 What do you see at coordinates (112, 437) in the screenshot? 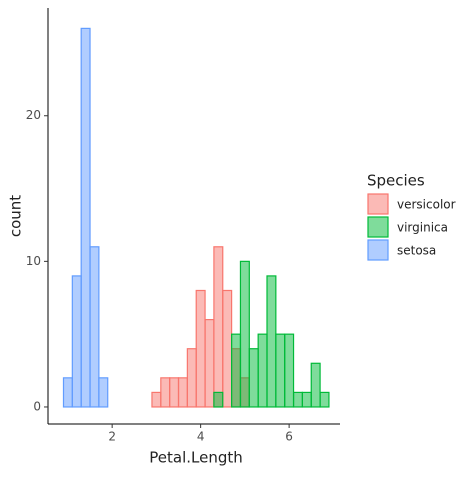
I see `x-tick-label: 2` at bounding box center [112, 437].